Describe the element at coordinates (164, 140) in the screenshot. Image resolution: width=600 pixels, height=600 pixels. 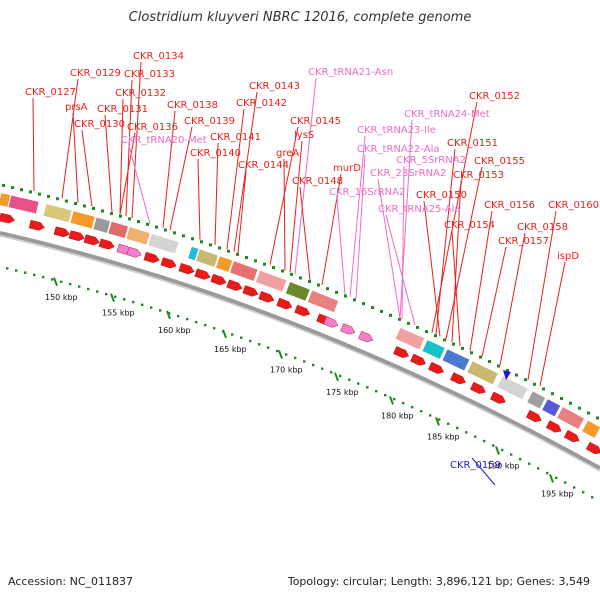
I see `gene-label: CKR_tRNA20-Met` at that location.